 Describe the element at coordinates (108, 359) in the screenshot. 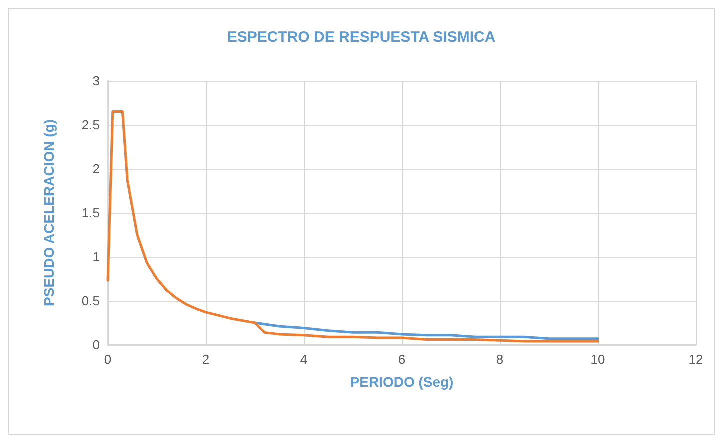

I see `x-tick-label: 0` at that location.